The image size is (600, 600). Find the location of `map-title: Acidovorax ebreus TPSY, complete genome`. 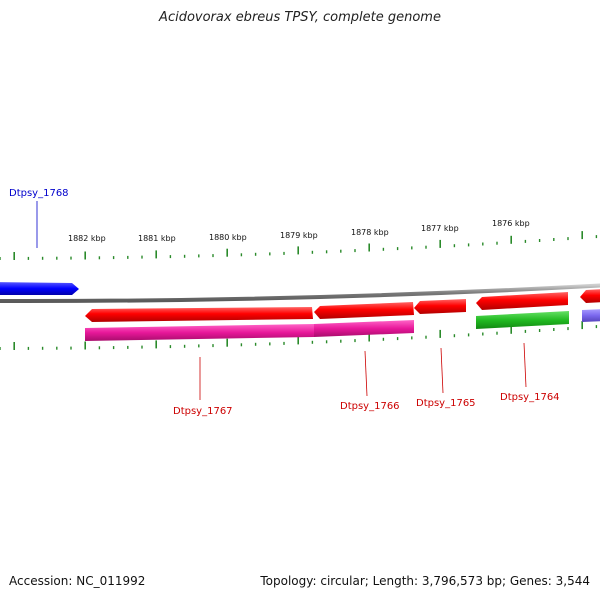

map-title: Acidovorax ebreus TPSY, complete genome is located at coordinates (300, 17).